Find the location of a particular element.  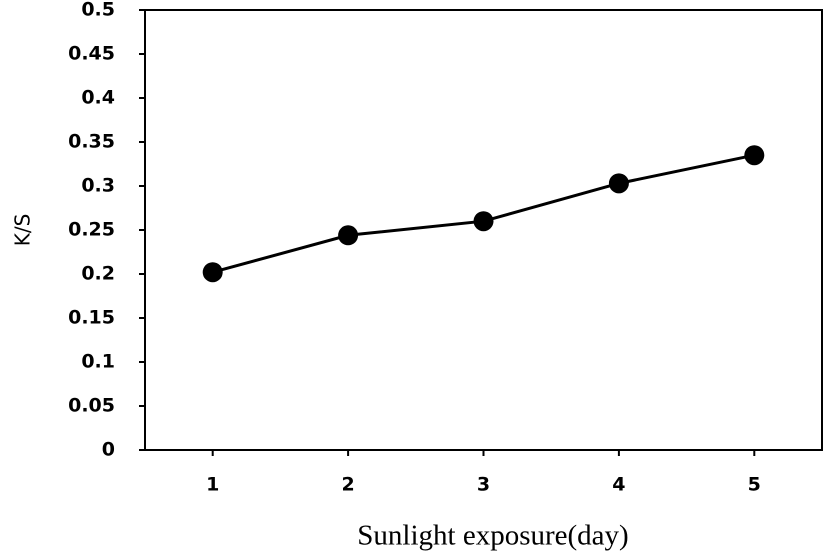

y-tick-label: 0.3 is located at coordinates (98, 186).